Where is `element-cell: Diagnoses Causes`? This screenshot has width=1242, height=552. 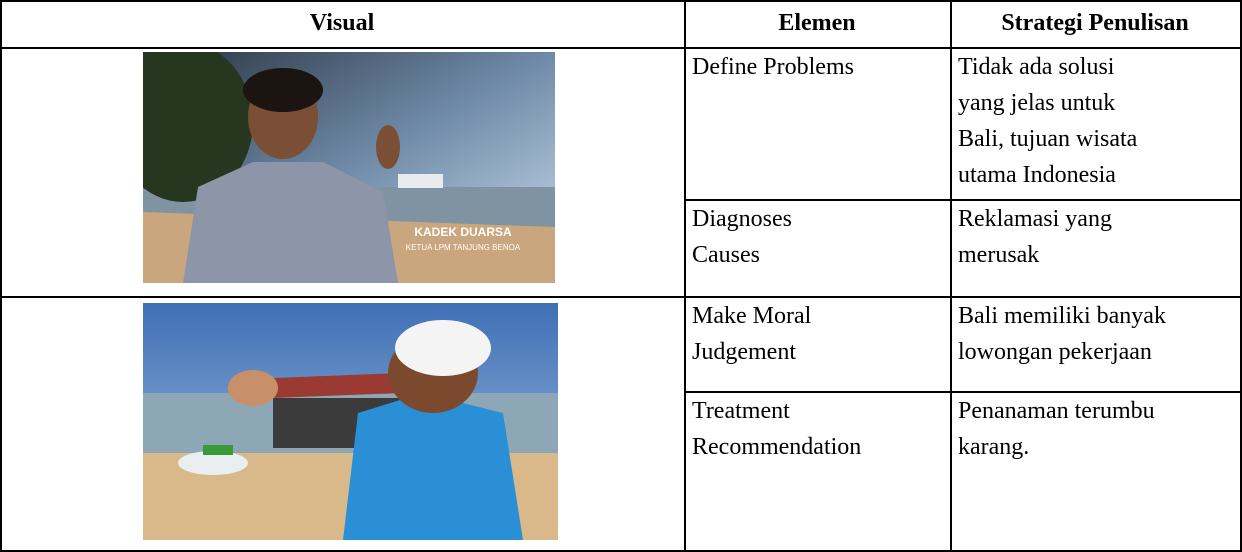 element-cell: Diagnoses Causes is located at coordinates (742, 237).